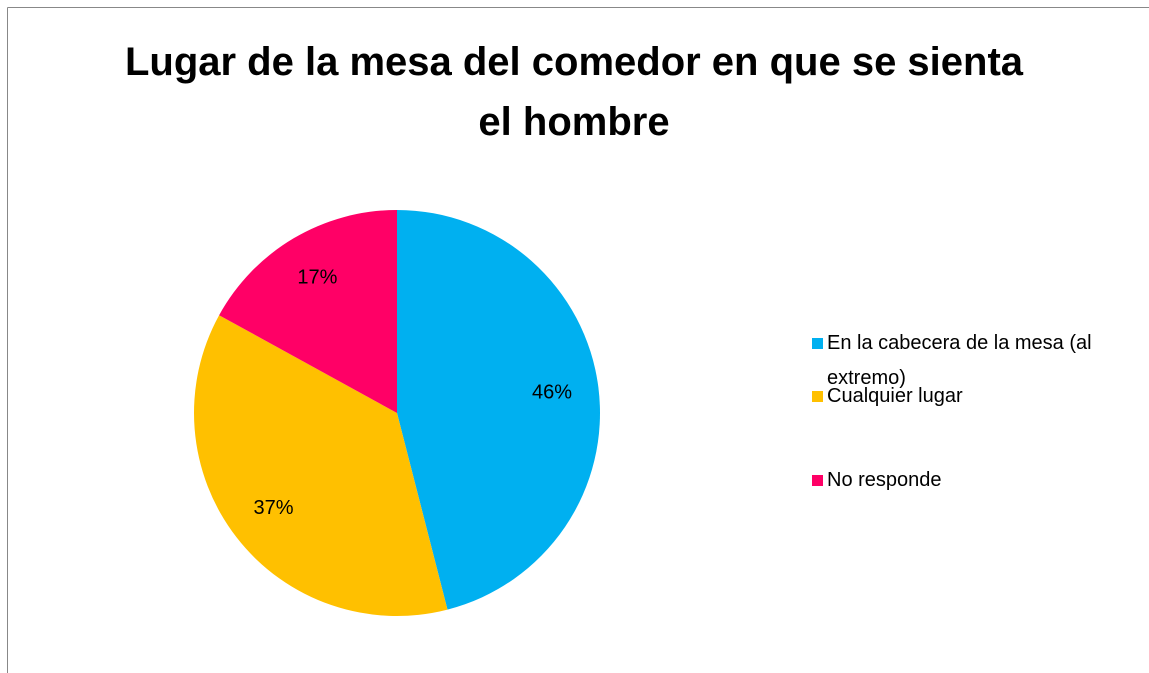 The width and height of the screenshot is (1149, 673). I want to click on data-label: 37%, so click(273, 508).